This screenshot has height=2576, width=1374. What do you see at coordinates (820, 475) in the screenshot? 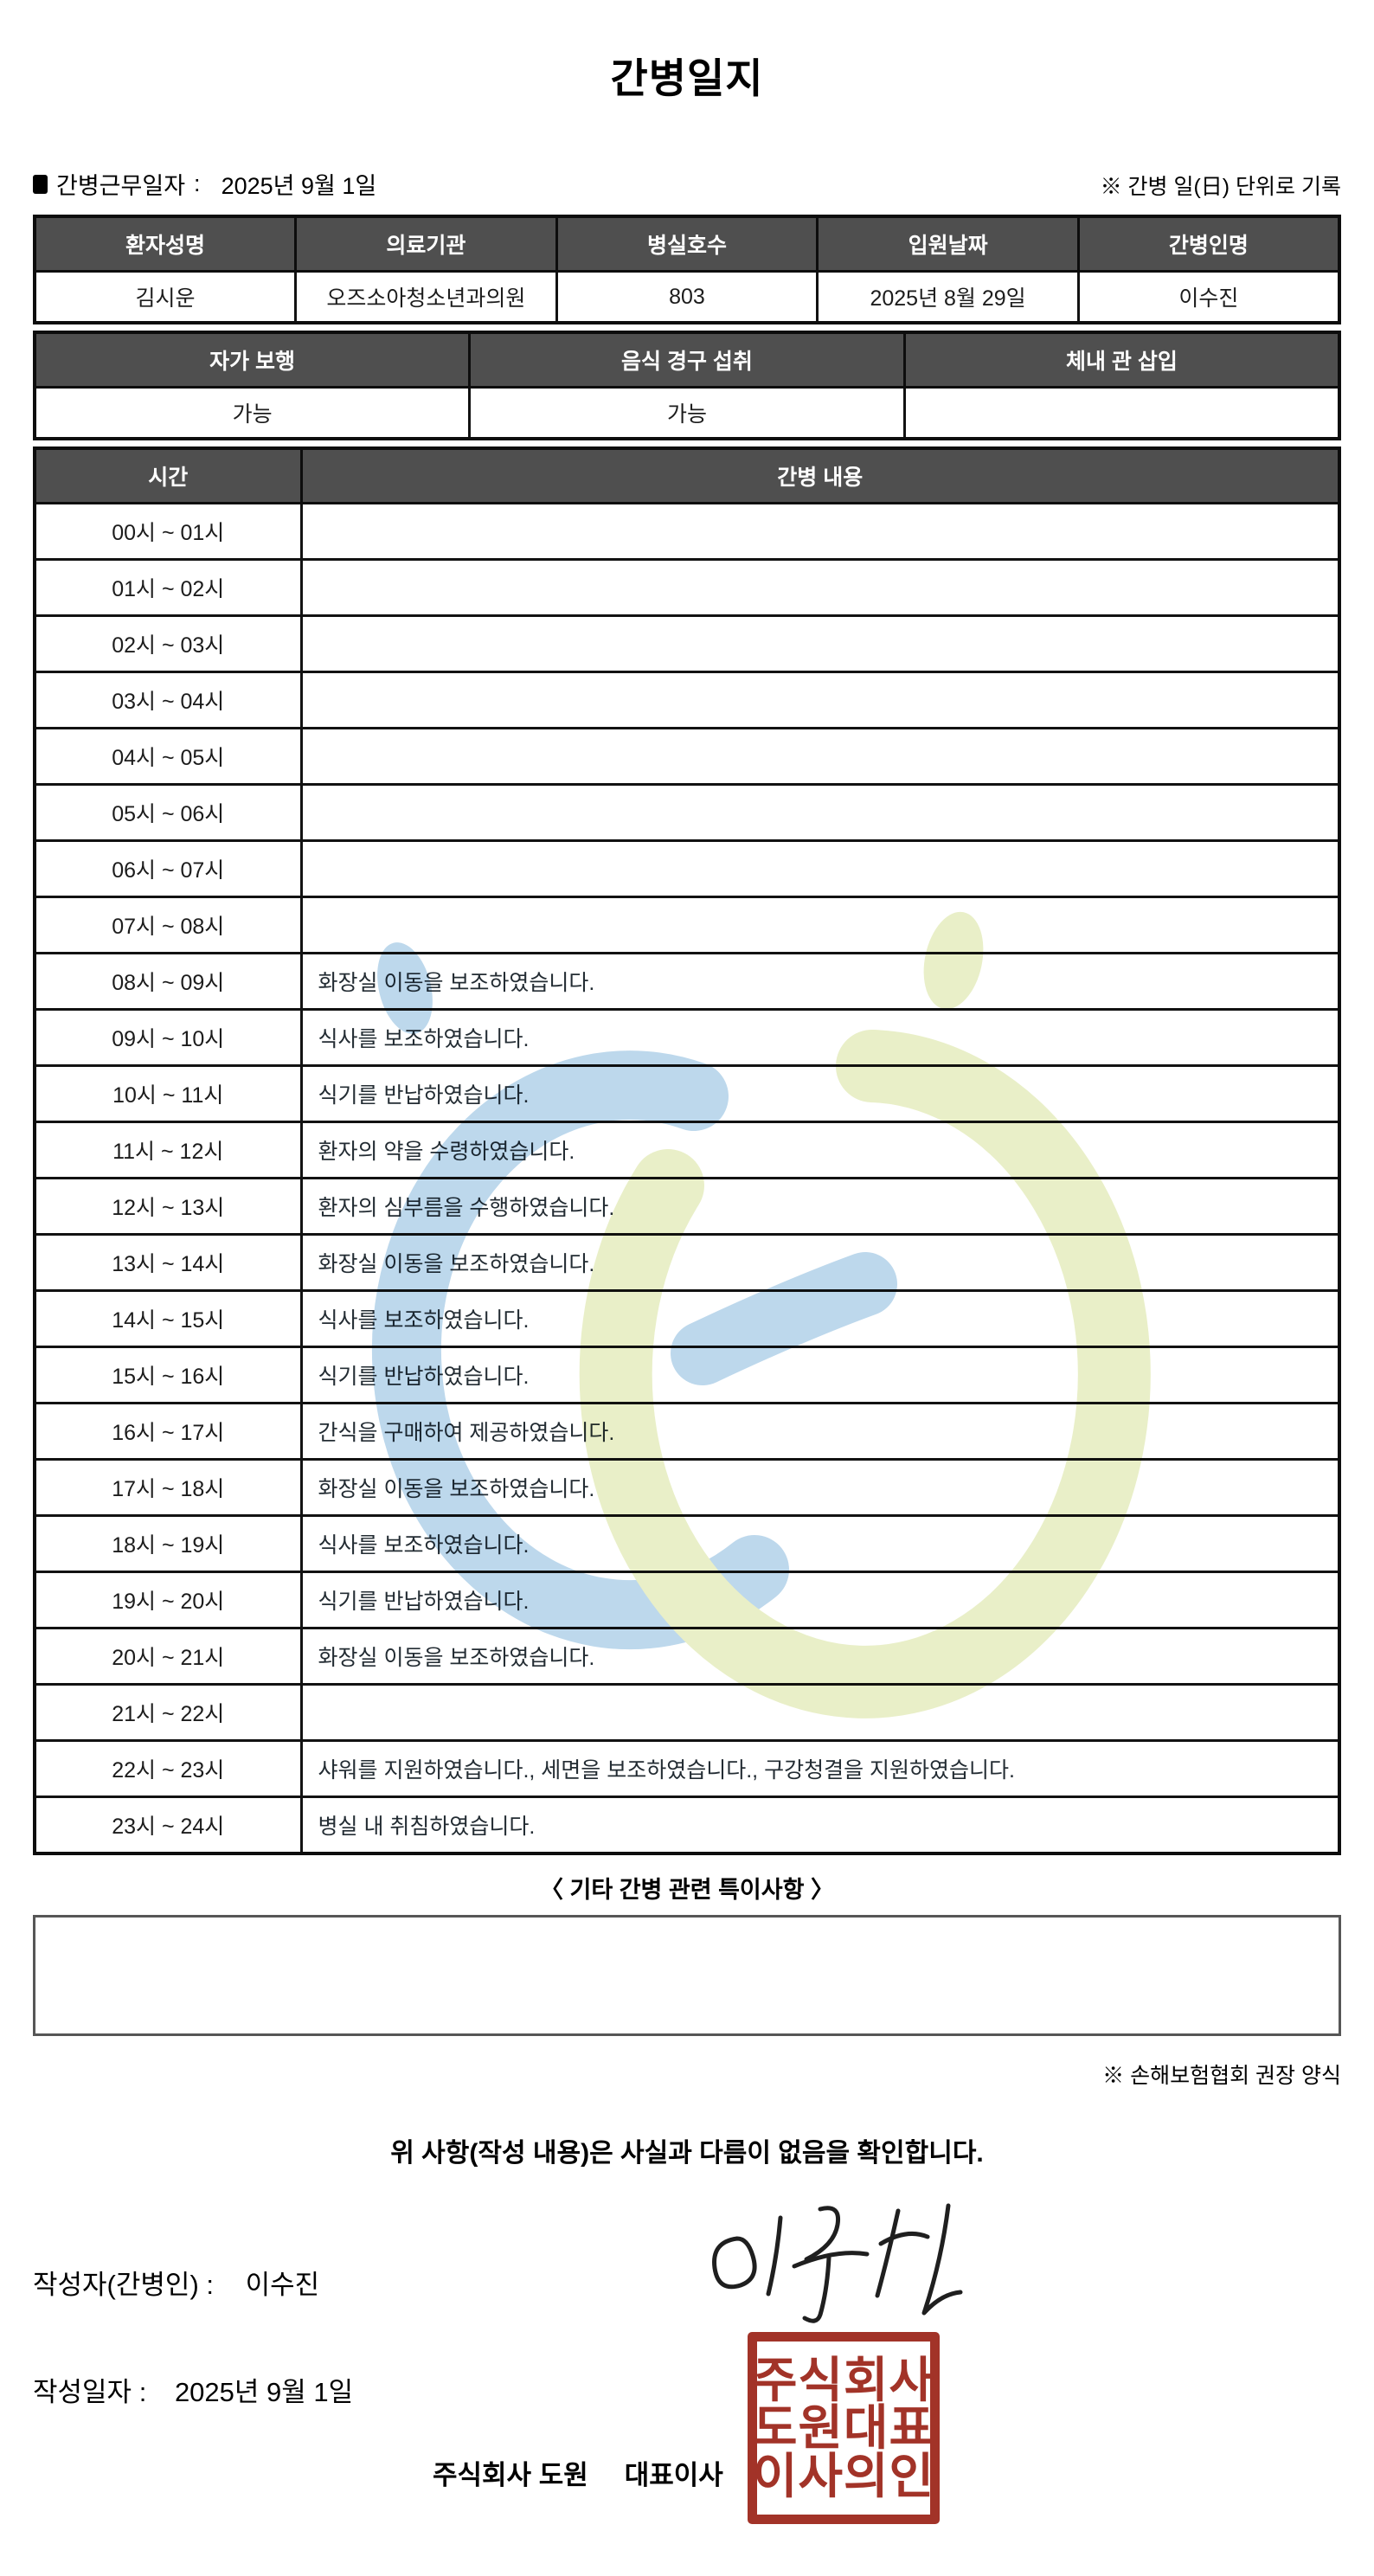
I see `diary-content-header: 간병 내용` at bounding box center [820, 475].